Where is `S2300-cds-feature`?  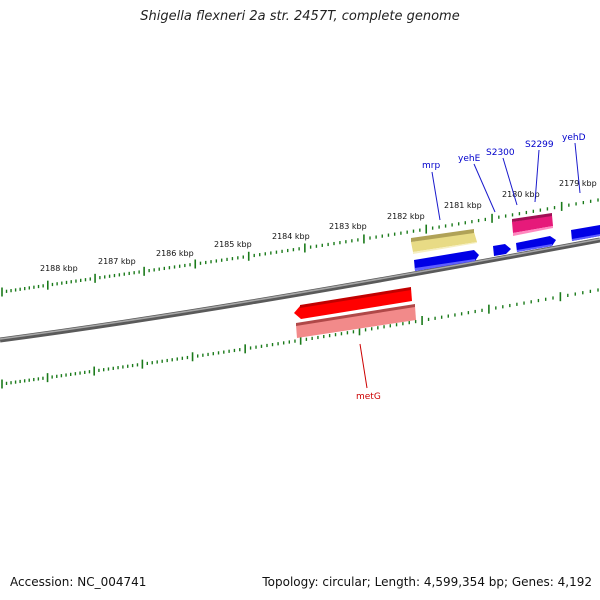 S2300-cds-feature is located at coordinates (536, 244).